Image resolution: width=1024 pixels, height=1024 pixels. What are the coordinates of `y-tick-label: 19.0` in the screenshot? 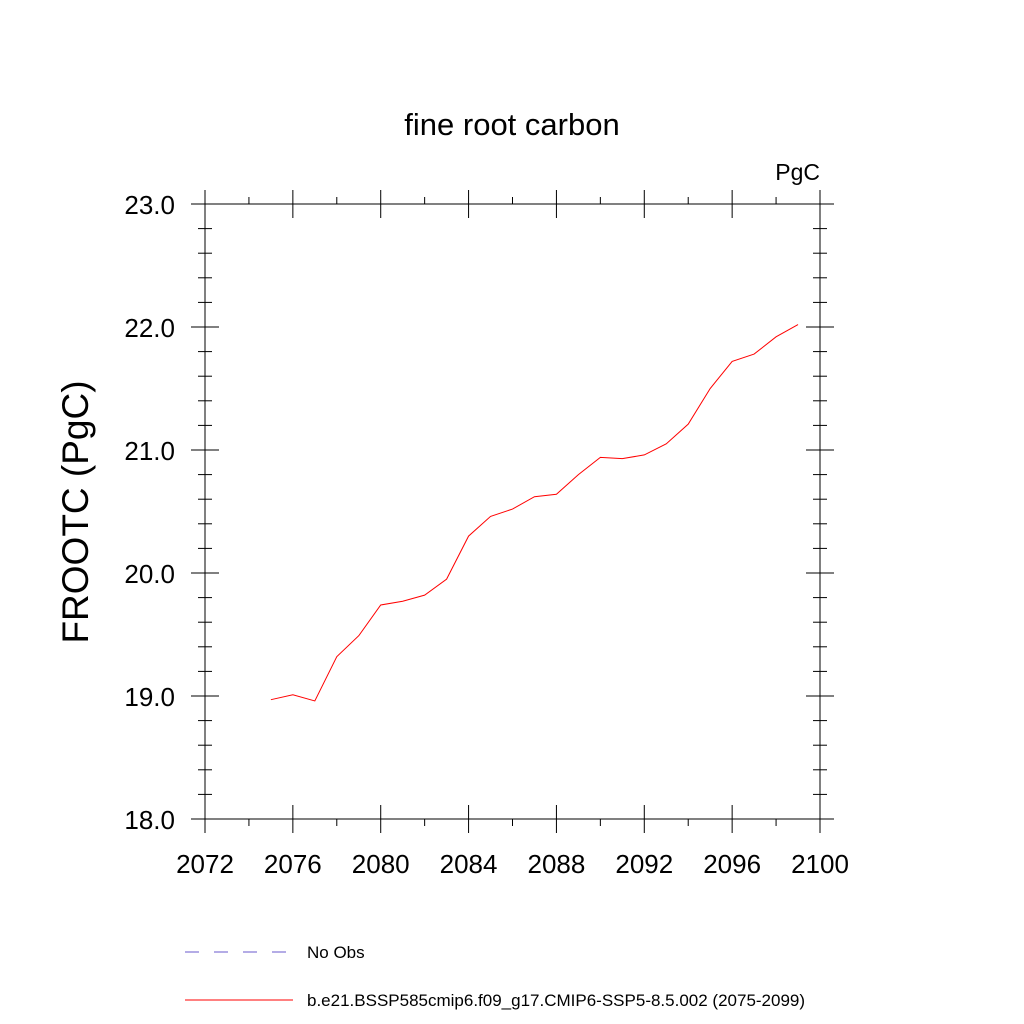 It's located at (149, 697).